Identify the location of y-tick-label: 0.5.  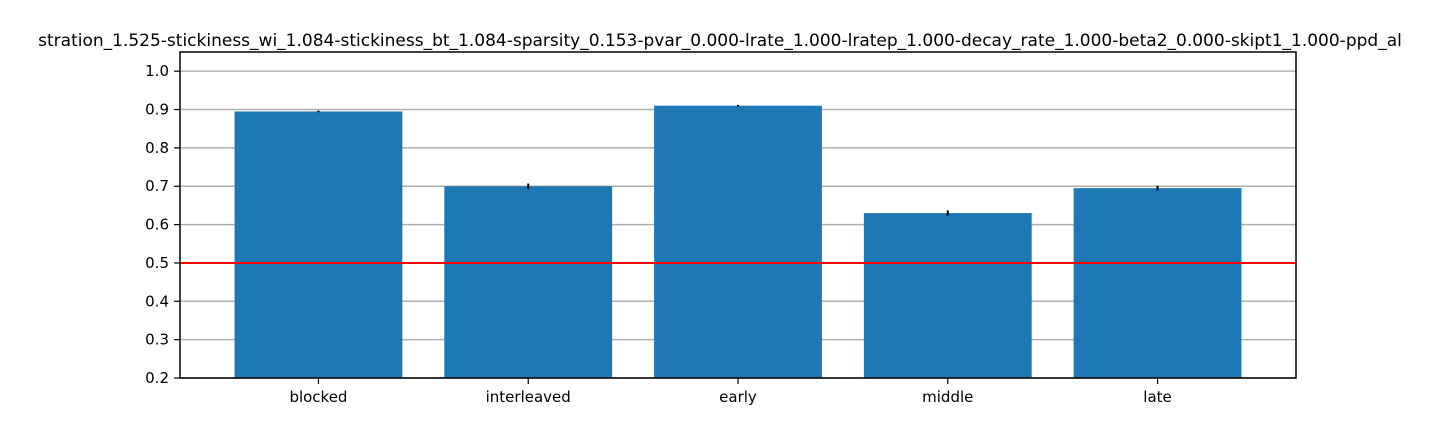
(157, 263).